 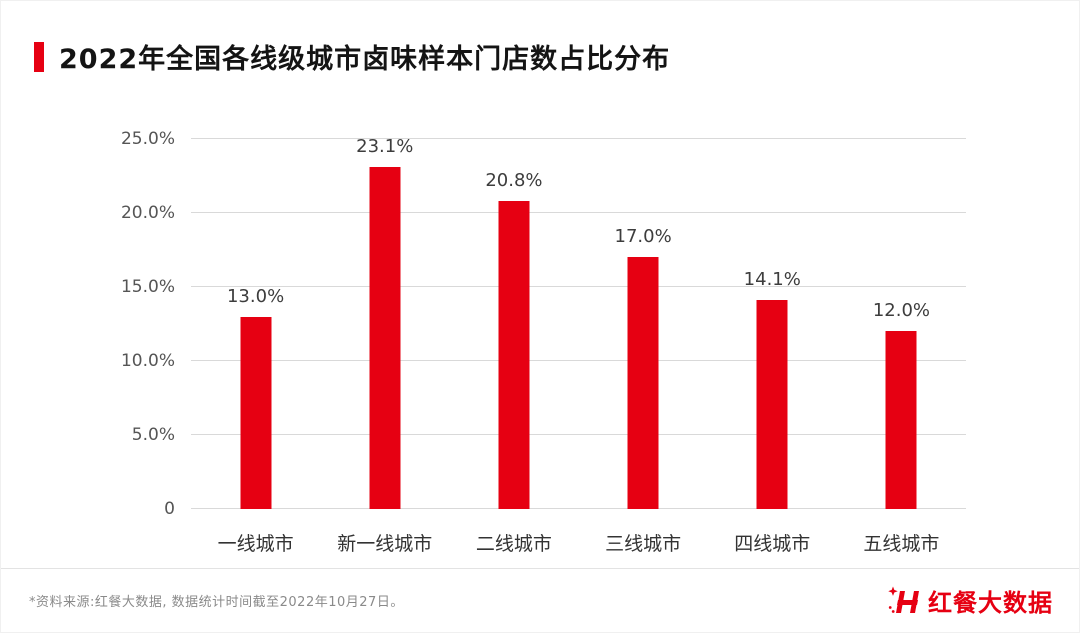 I want to click on y-axis-tick-label: 10.0%, so click(x=147, y=361).